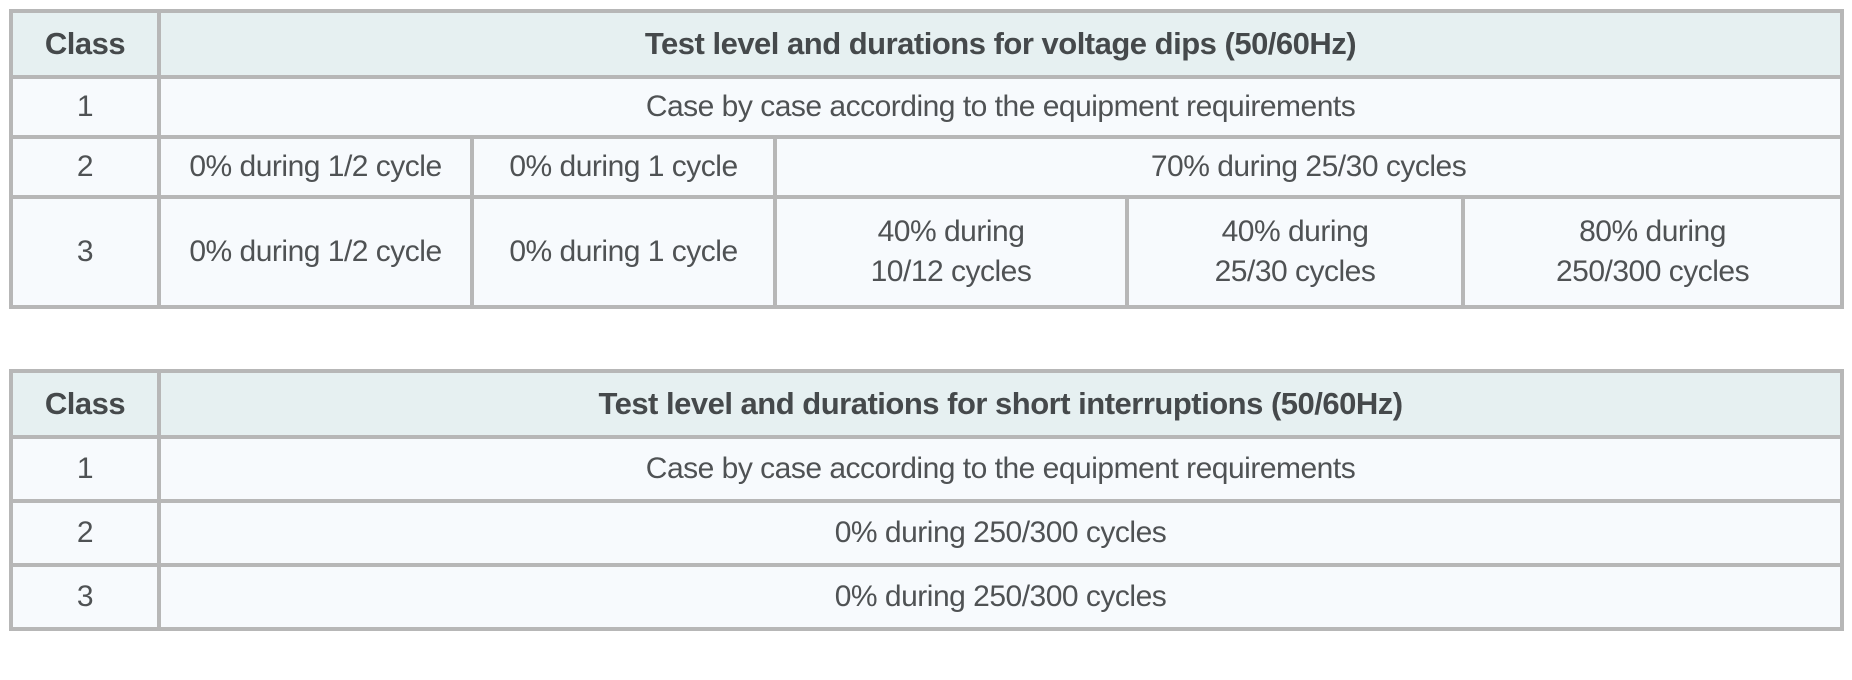 This screenshot has height=680, width=1852. What do you see at coordinates (1308, 167) in the screenshot?
I see `value-cell: 70% during 25/30 cycles` at bounding box center [1308, 167].